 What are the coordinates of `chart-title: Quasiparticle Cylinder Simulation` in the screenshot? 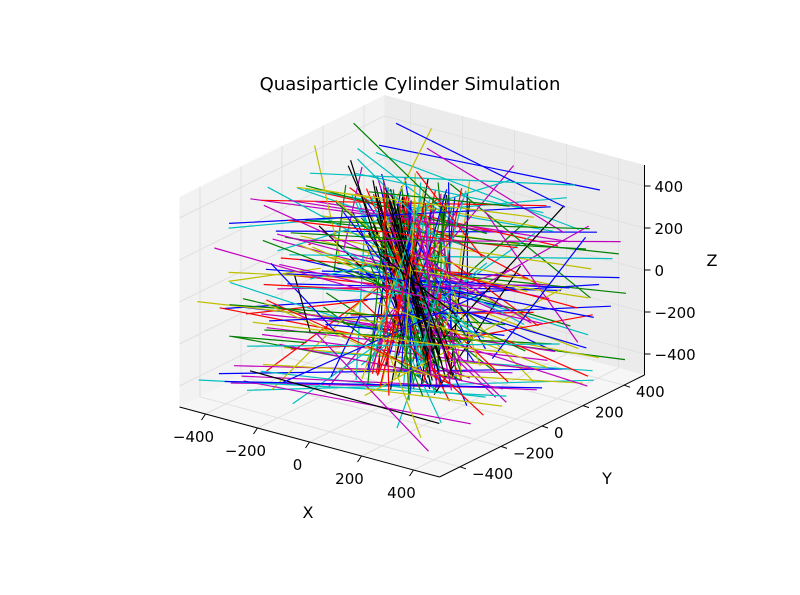 It's located at (410, 84).